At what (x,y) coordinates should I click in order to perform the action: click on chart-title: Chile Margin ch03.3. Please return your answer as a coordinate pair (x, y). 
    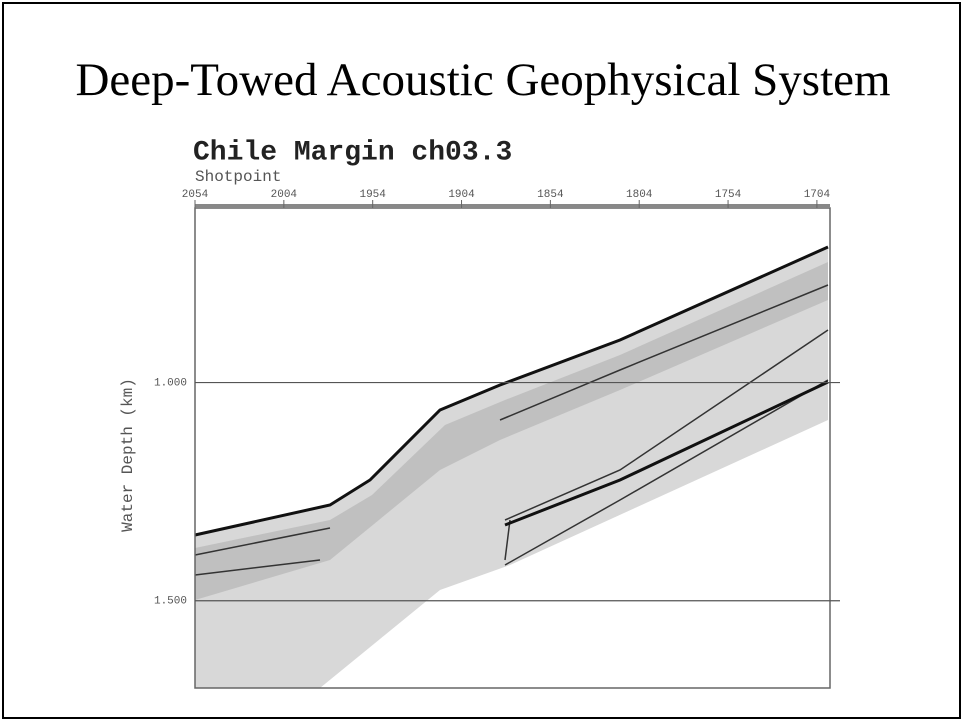
    Looking at the image, I should click on (352, 152).